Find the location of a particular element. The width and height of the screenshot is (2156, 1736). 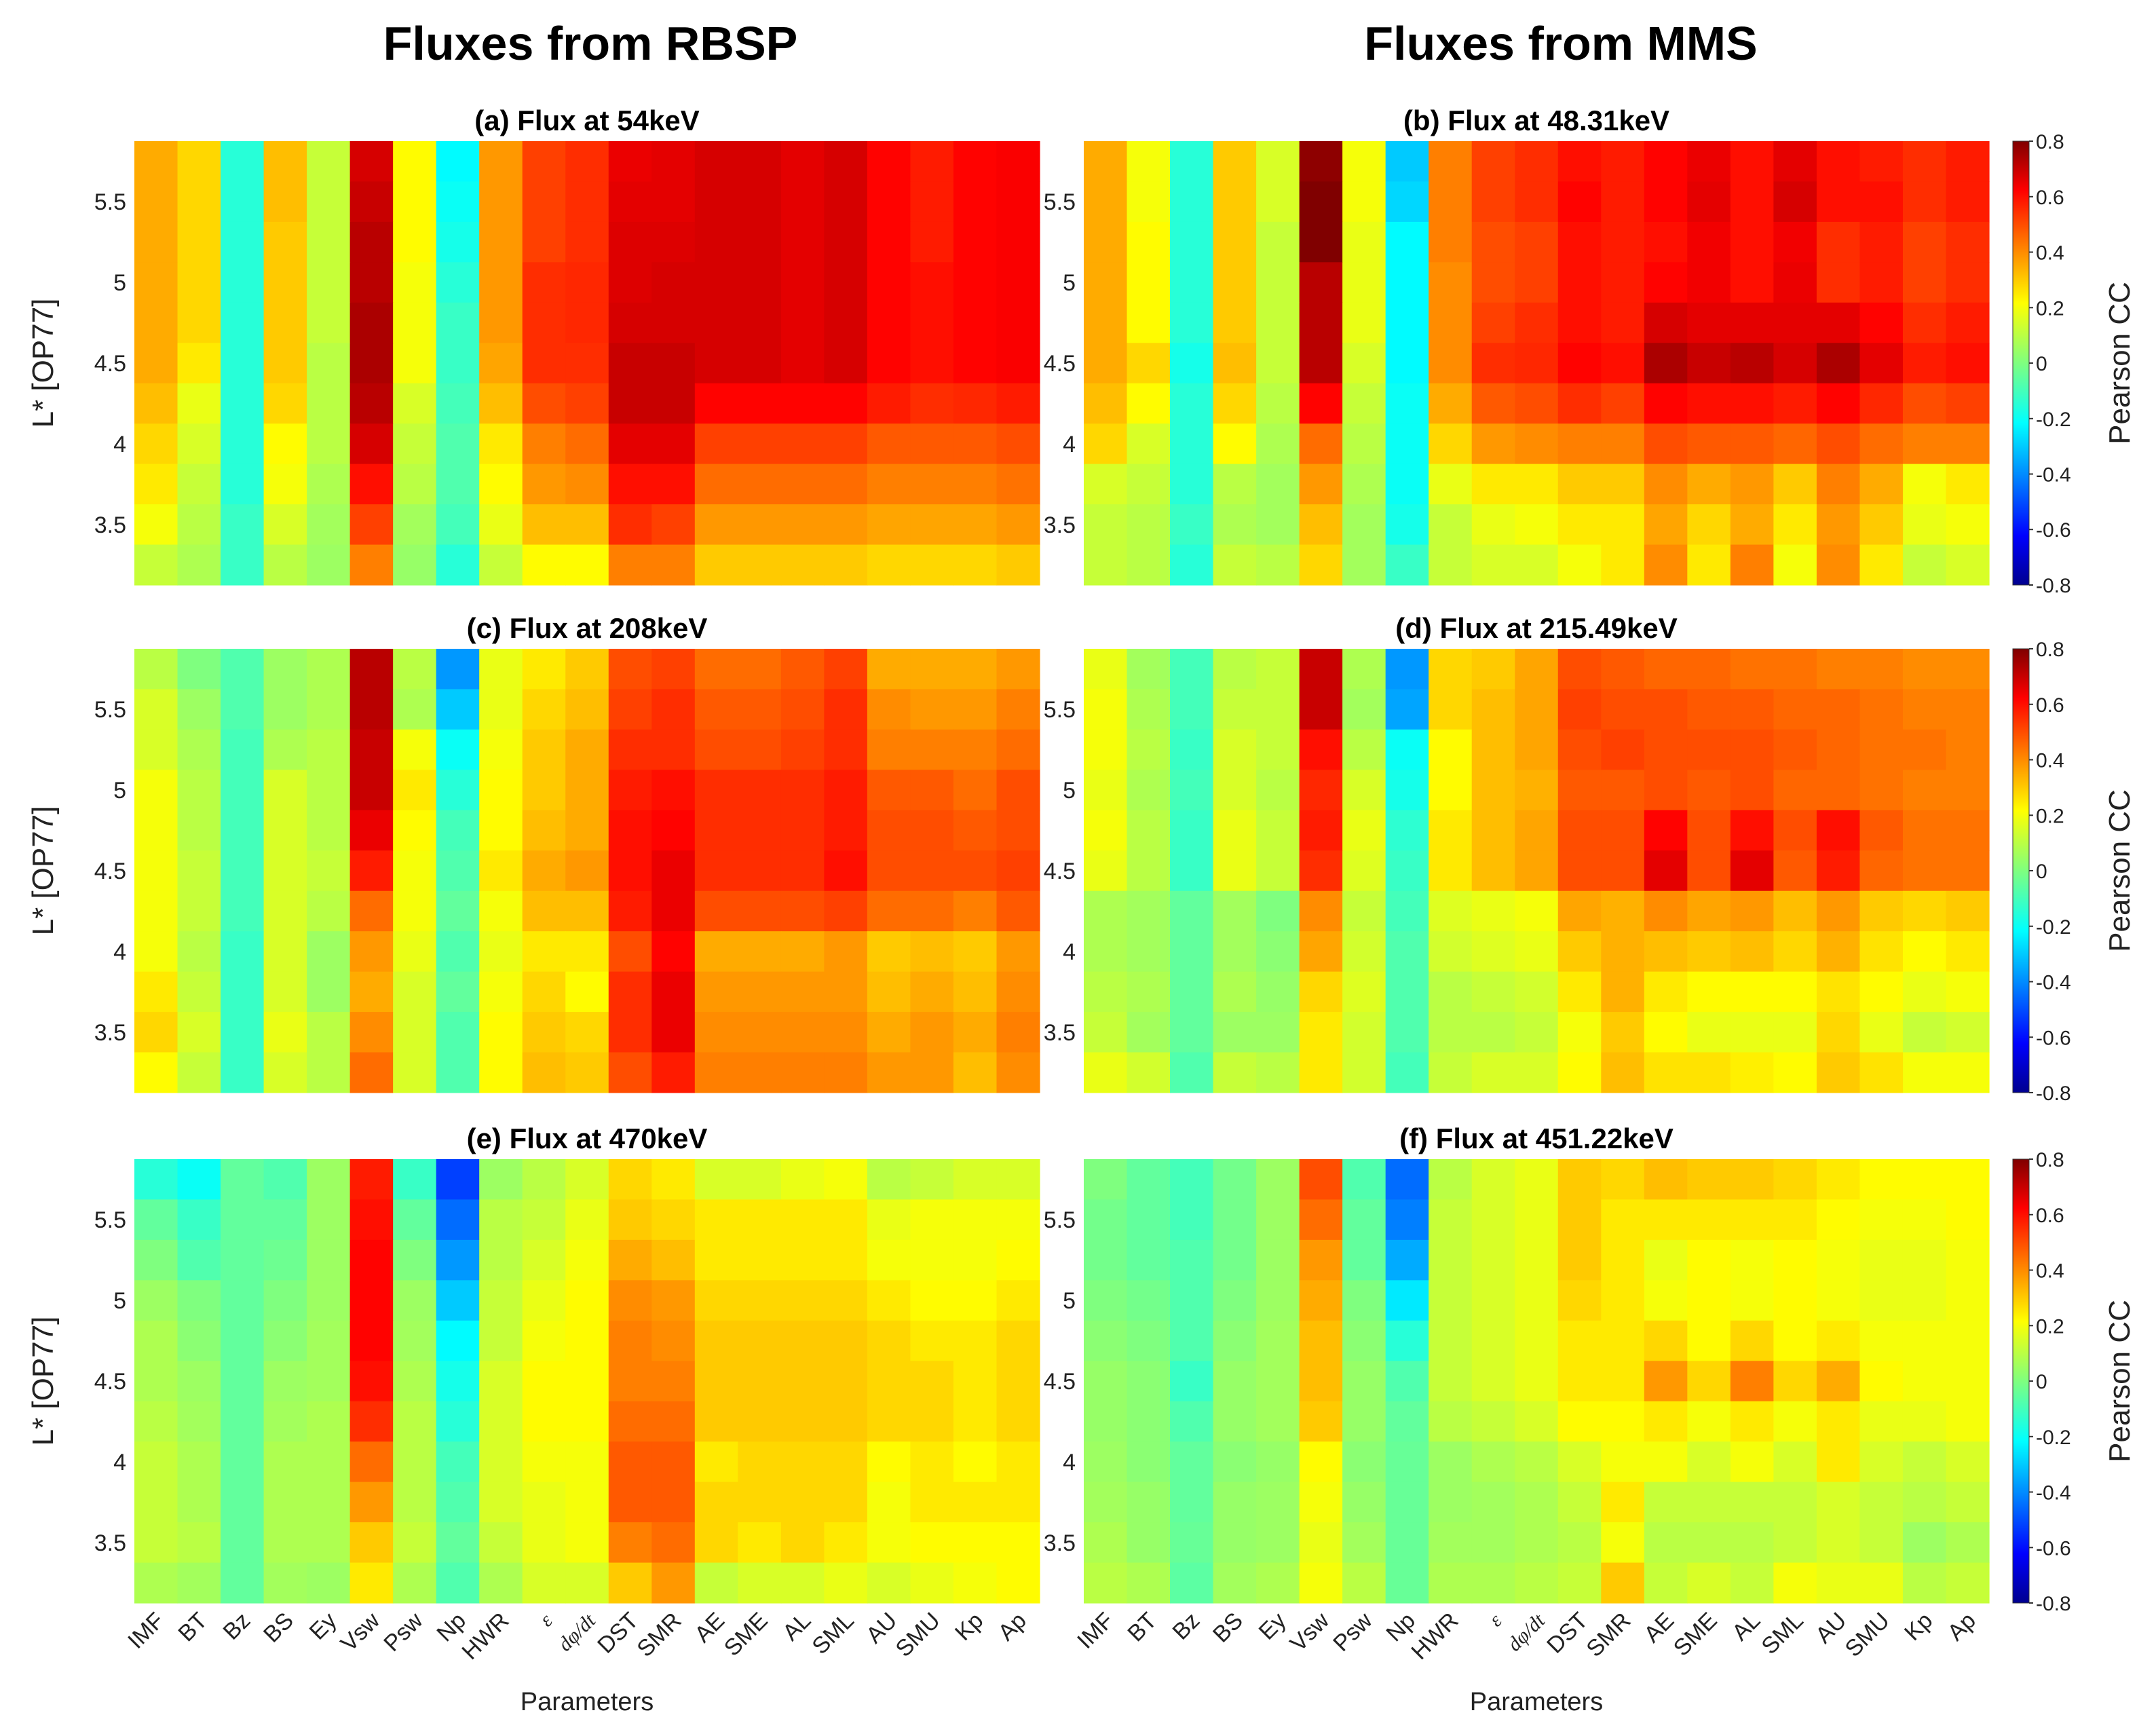

colorbar-tick-label: -0.4 is located at coordinates (2053, 1493).